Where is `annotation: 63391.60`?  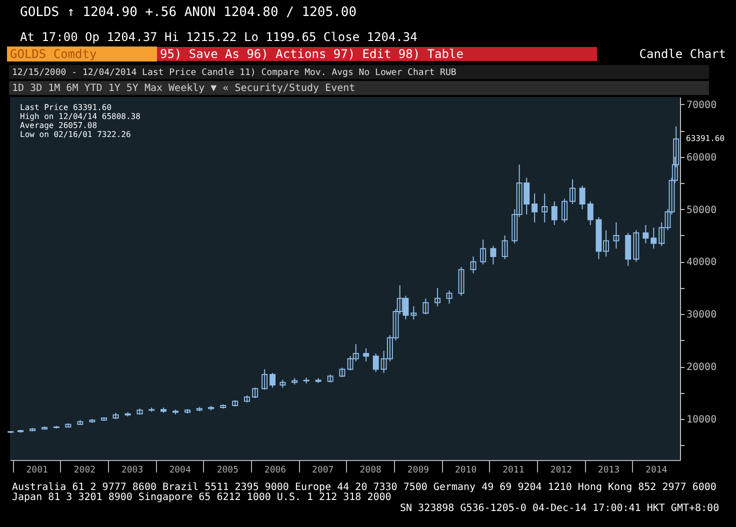 annotation: 63391.60 is located at coordinates (705, 139).